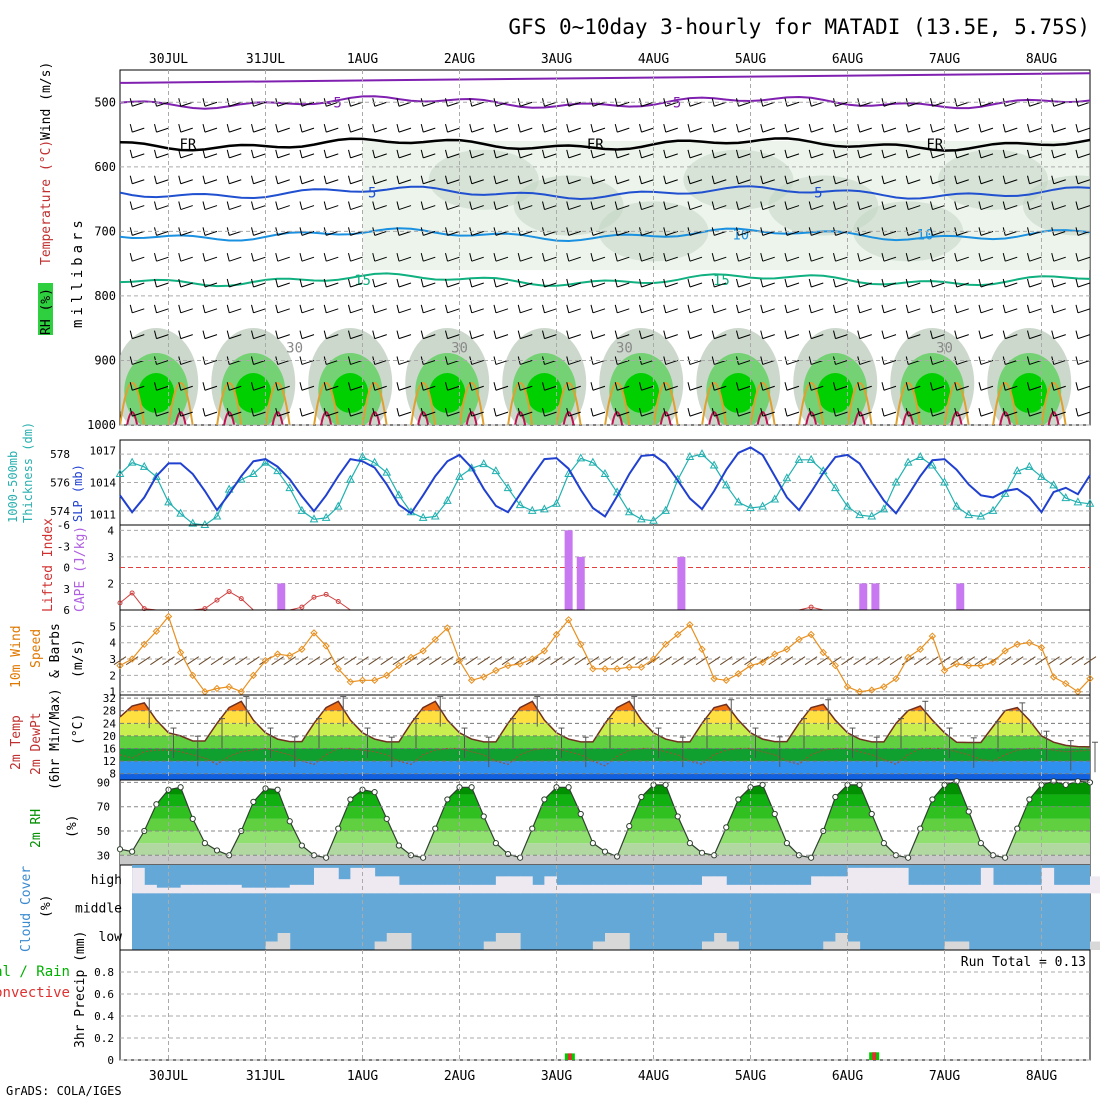 The width and height of the screenshot is (1100, 1100). Describe the element at coordinates (502, 941) in the screenshot. I see `cloud-low-bar` at that location.